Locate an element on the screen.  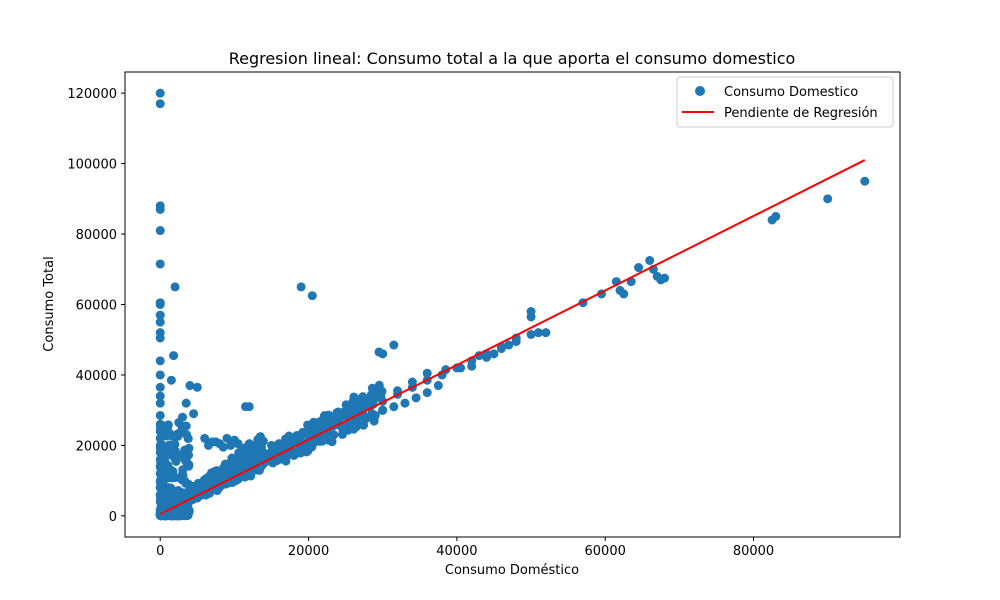
x-axis-label: Consumo Doméstico is located at coordinates (512, 570).